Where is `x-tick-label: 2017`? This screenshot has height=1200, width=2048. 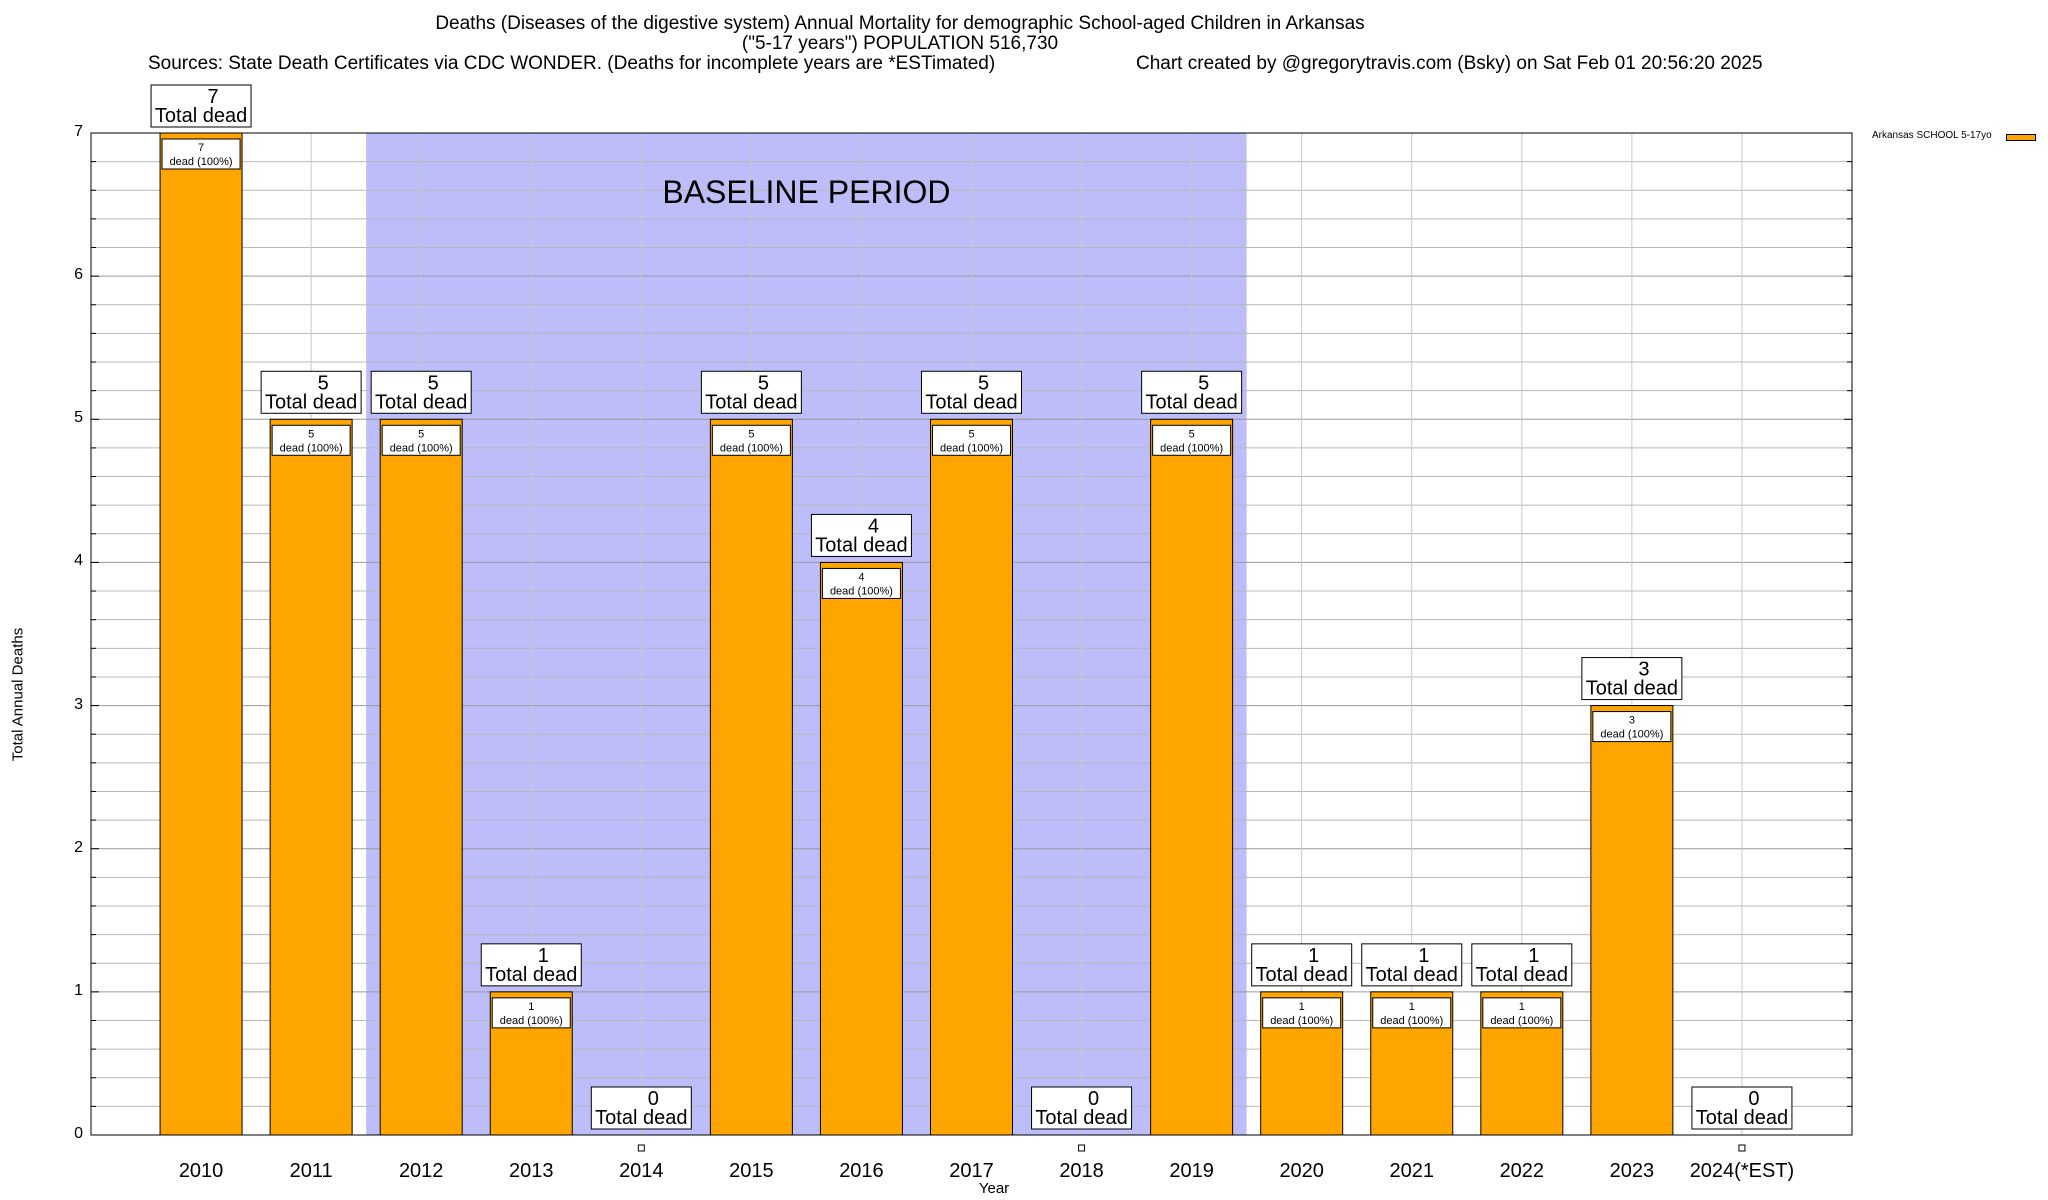 x-tick-label: 2017 is located at coordinates (971, 1171).